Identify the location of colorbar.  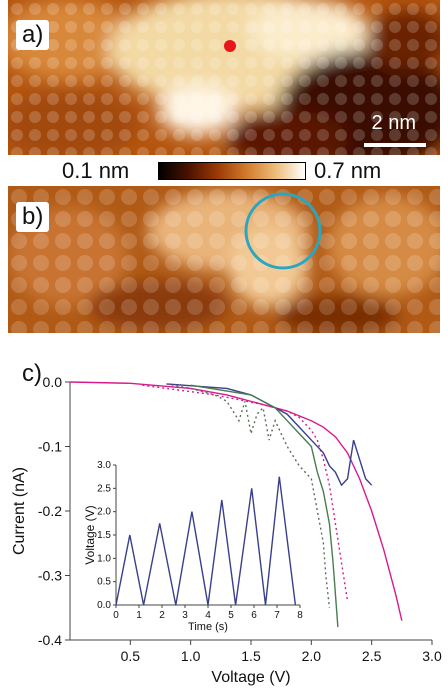
(232, 171).